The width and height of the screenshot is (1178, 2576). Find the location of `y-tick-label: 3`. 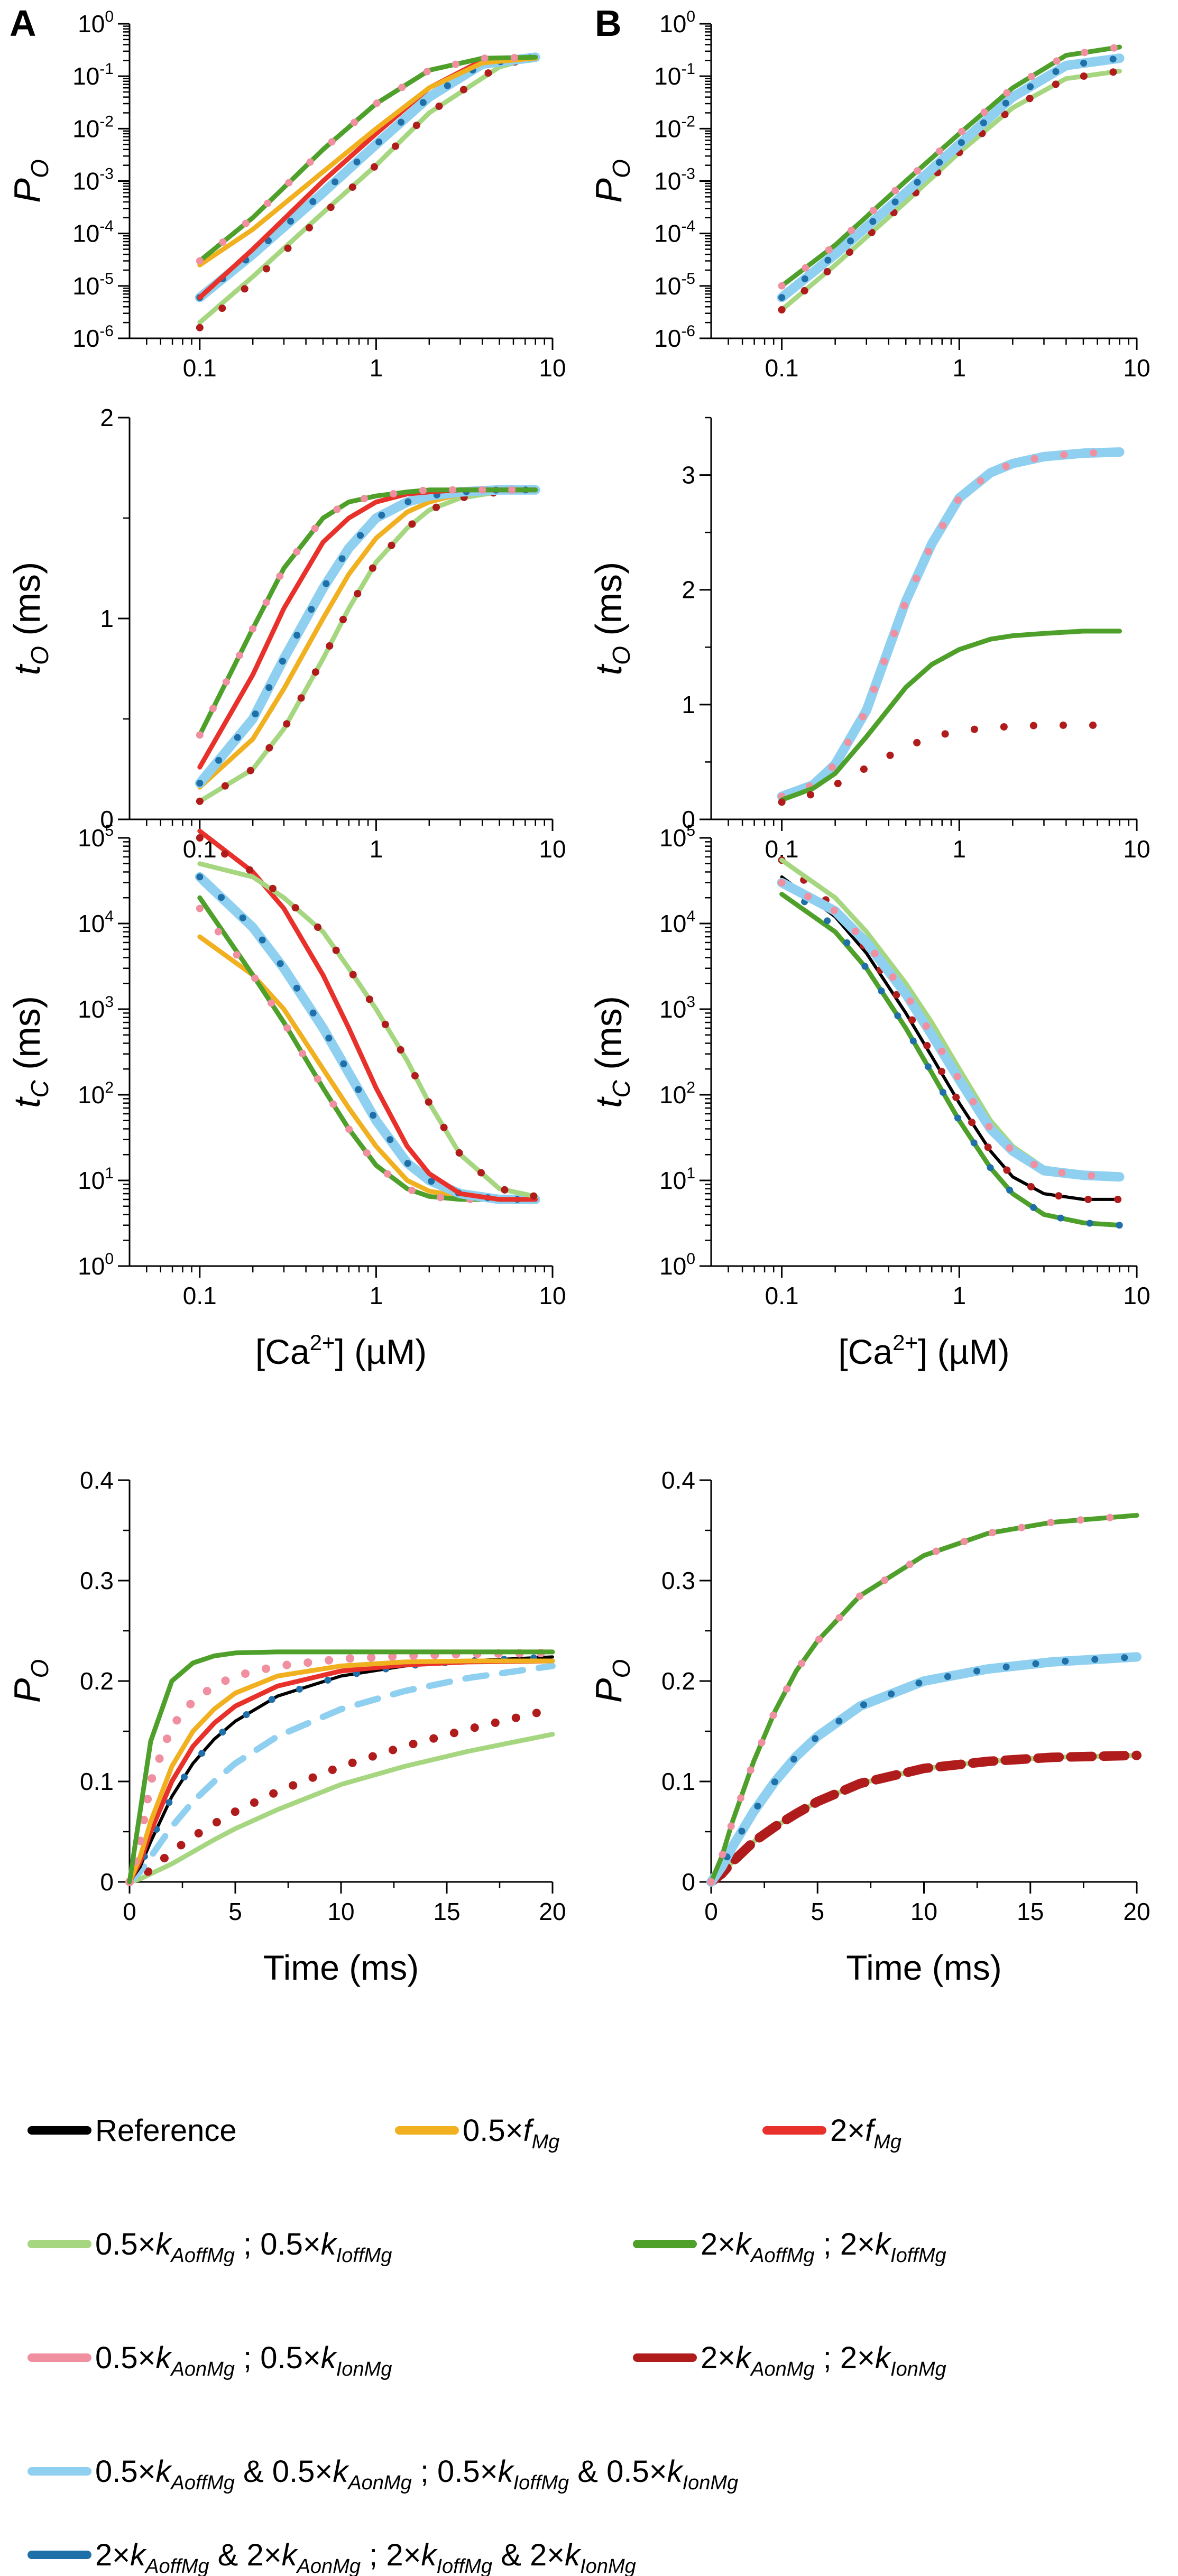

y-tick-label: 3 is located at coordinates (688, 475).